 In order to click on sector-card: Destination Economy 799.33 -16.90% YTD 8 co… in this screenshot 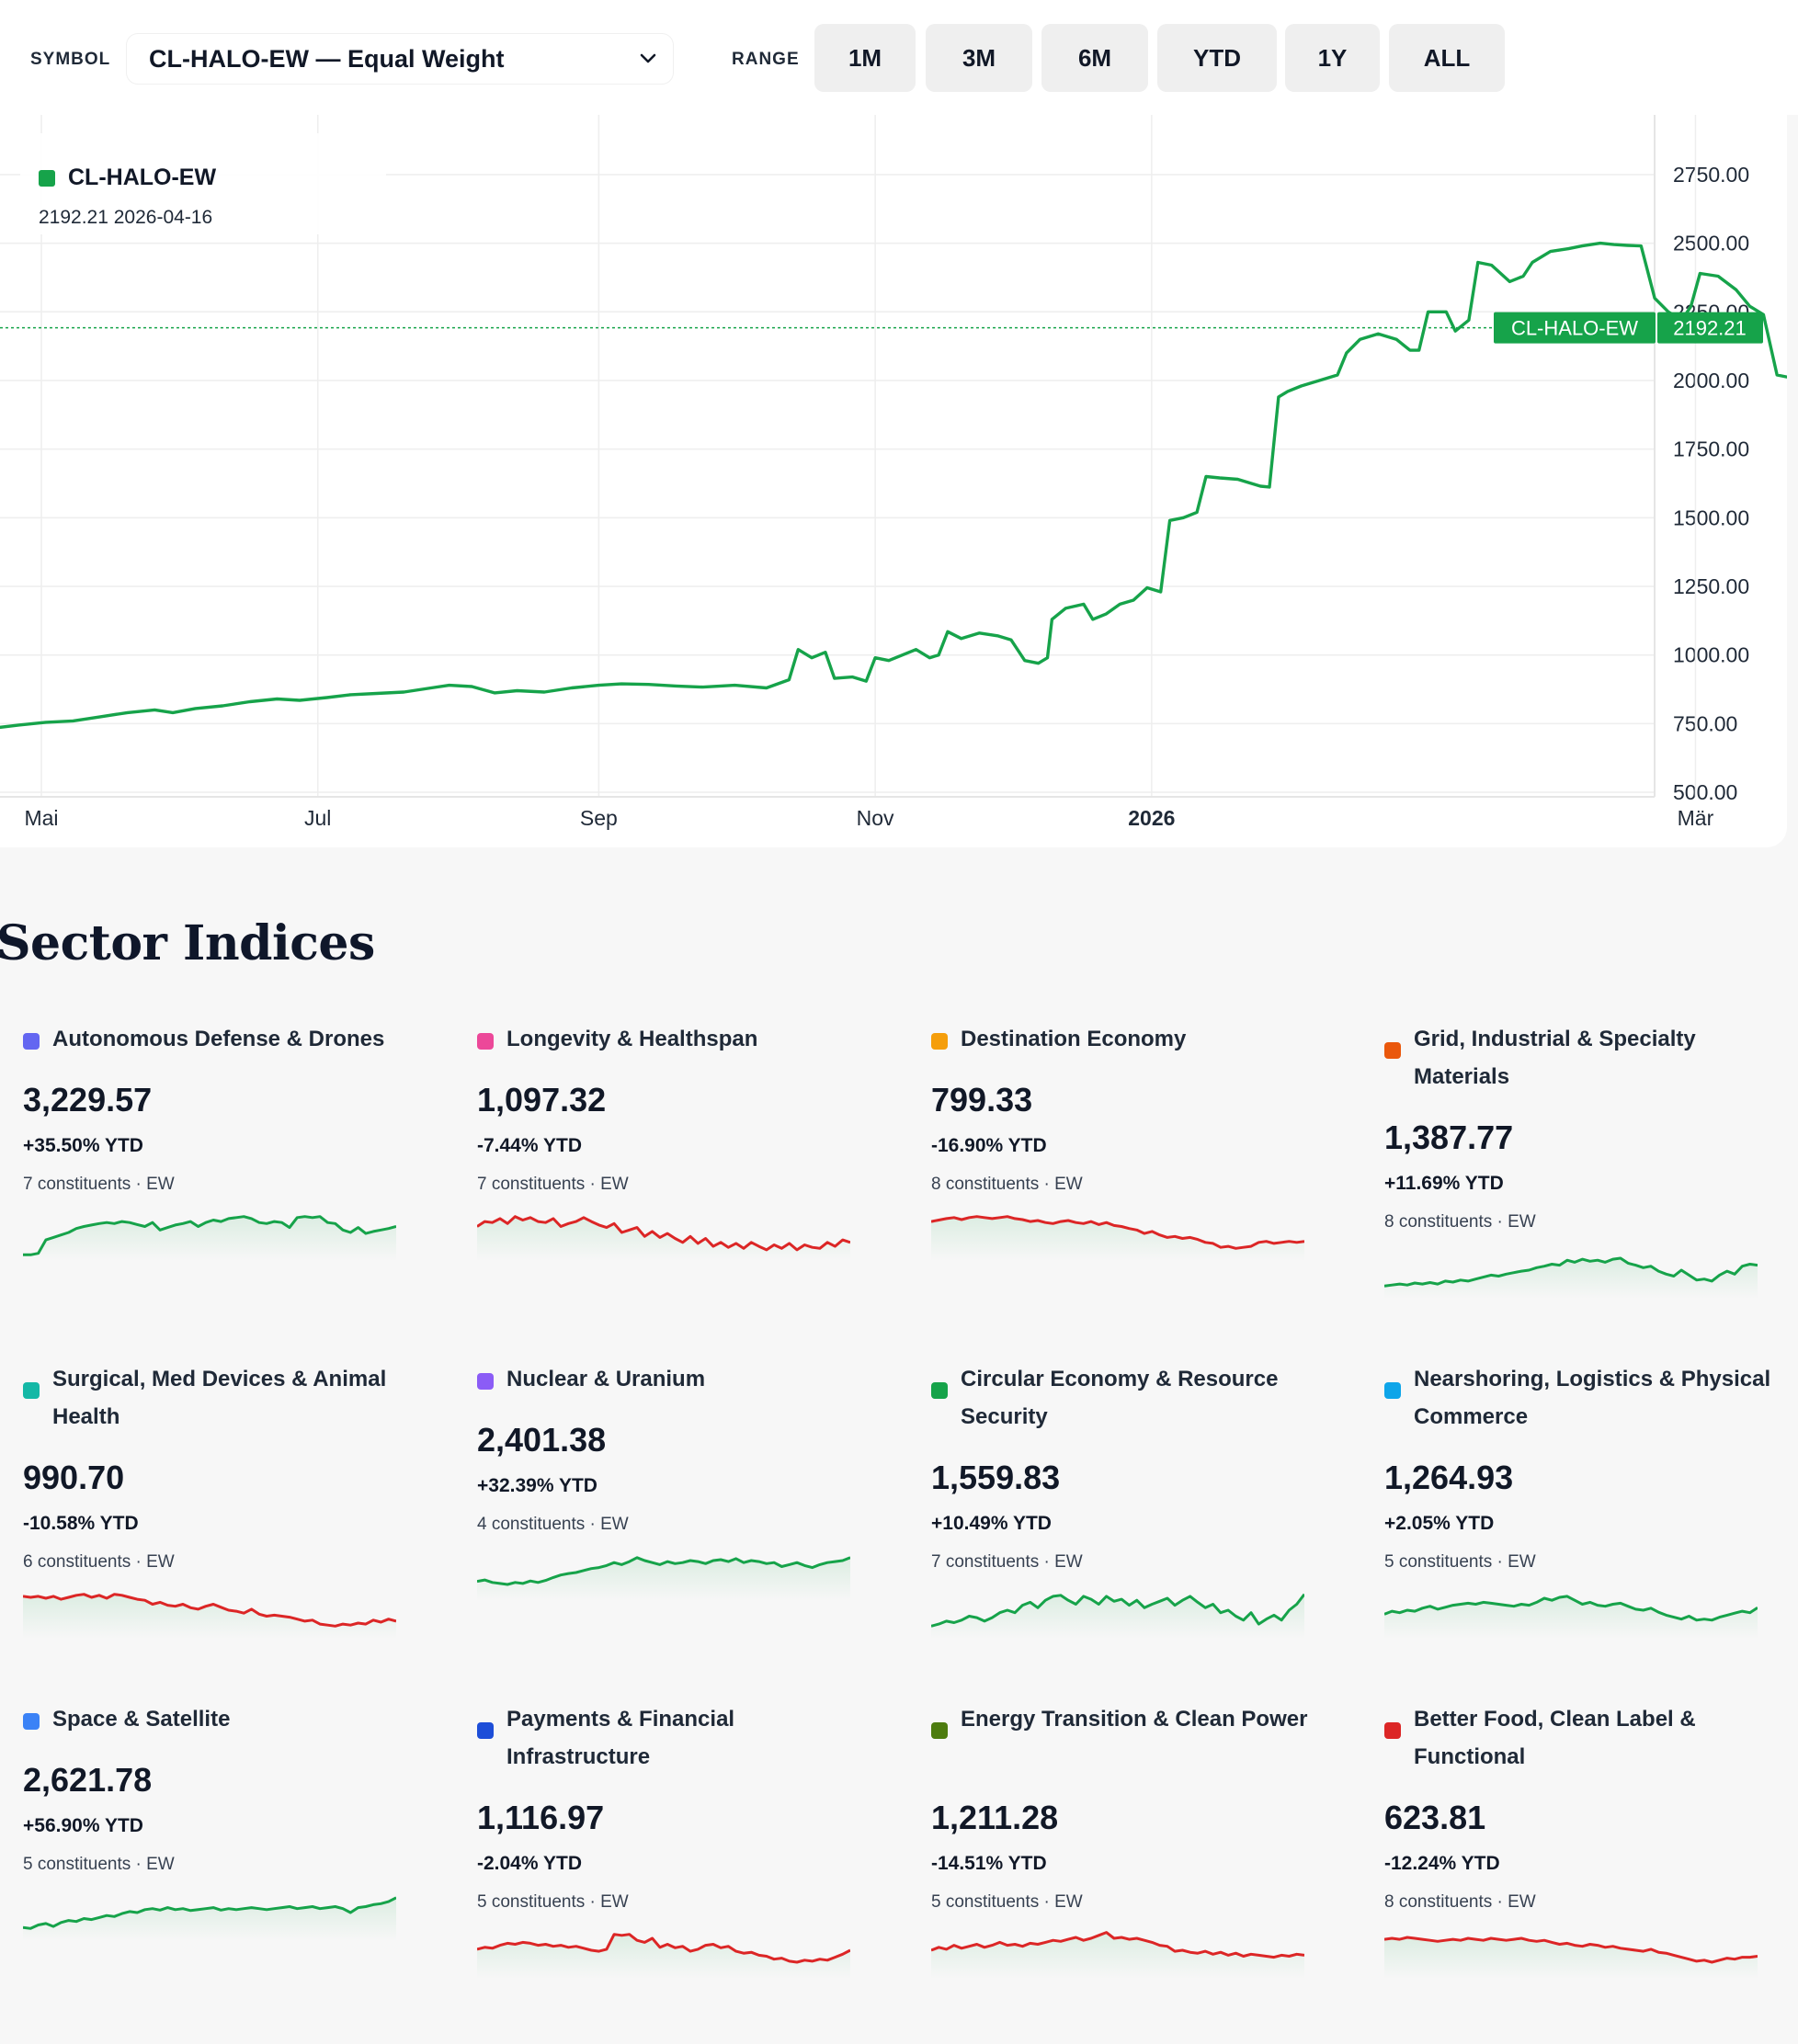, I will do `click(1133, 1176)`.